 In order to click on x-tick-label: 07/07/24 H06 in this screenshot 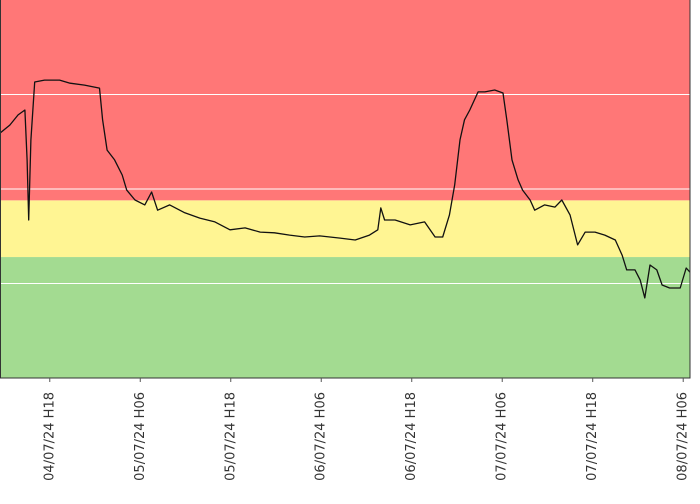, I will do `click(502, 436)`.